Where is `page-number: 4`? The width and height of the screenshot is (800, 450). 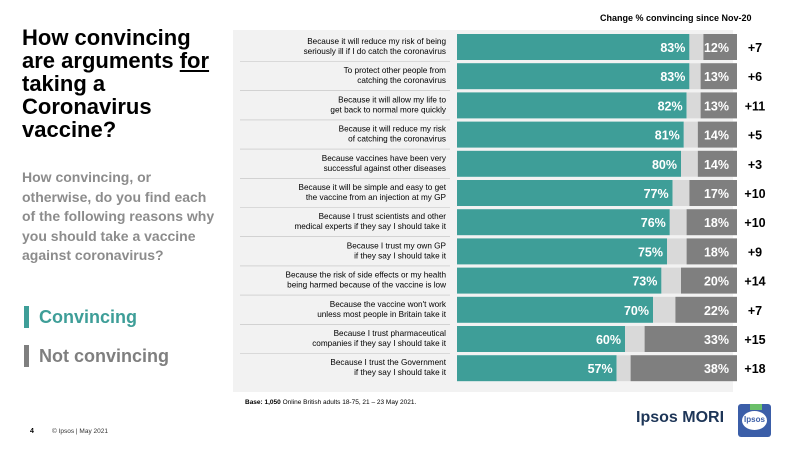 page-number: 4 is located at coordinates (32, 431).